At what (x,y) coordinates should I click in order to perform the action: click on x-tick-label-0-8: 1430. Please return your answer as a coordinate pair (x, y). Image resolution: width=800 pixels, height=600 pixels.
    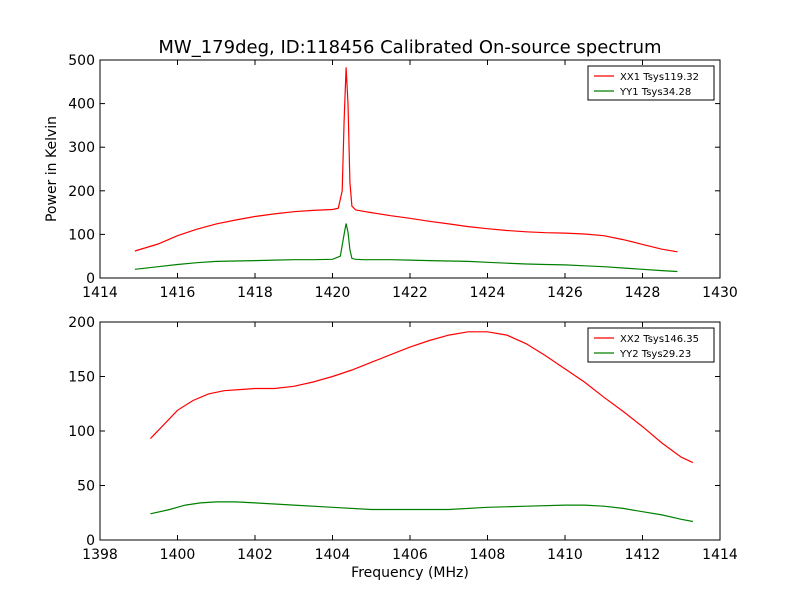
    Looking at the image, I should click on (720, 293).